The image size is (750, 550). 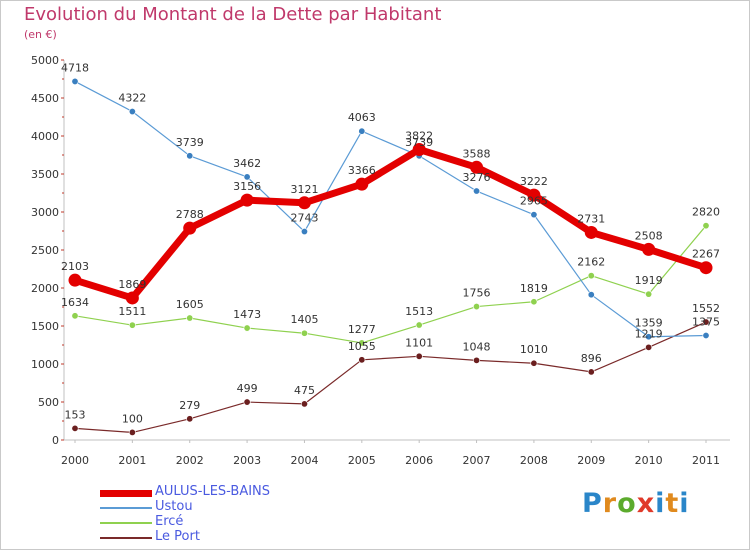 I want to click on x-tick-label: 2002, so click(x=190, y=460).